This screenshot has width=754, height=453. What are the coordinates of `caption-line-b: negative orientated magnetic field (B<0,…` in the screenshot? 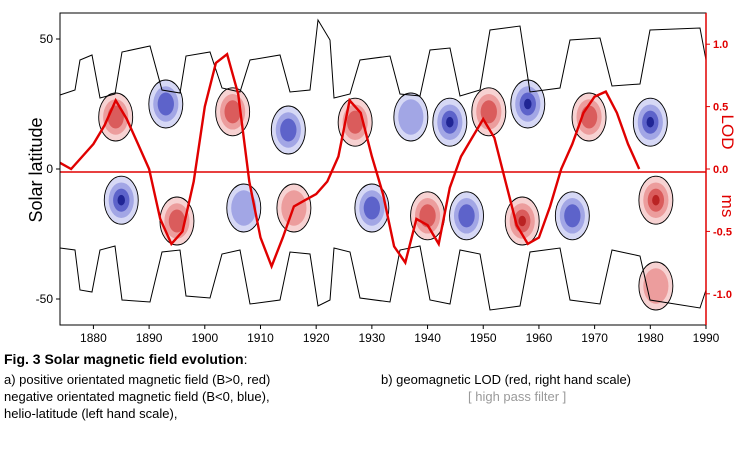 It's located at (137, 396).